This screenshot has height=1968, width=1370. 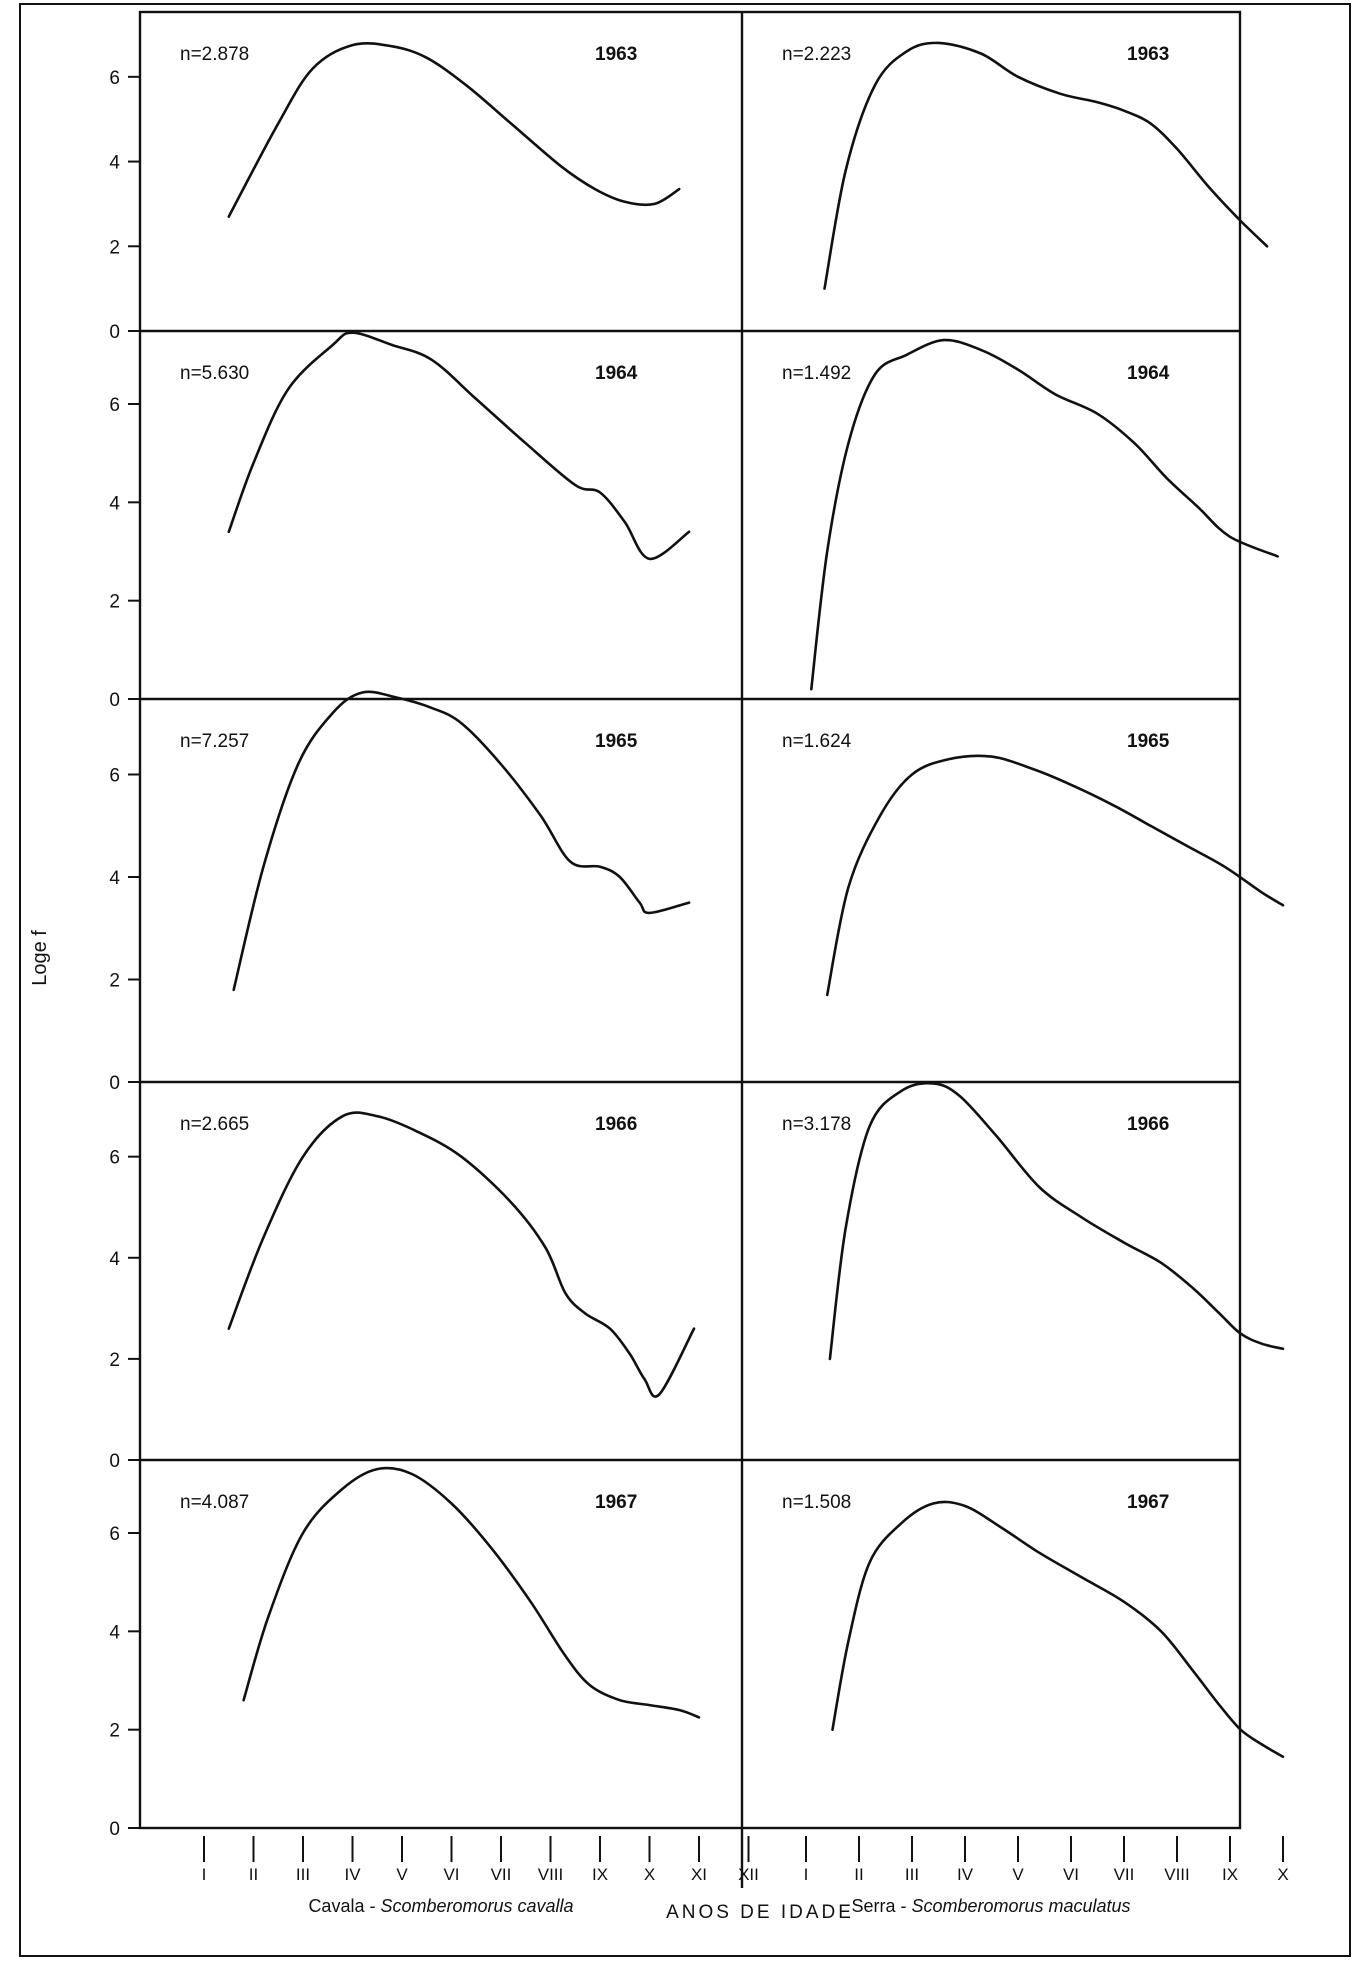 What do you see at coordinates (748, 1874) in the screenshot?
I see `x-tick-label: XII` at bounding box center [748, 1874].